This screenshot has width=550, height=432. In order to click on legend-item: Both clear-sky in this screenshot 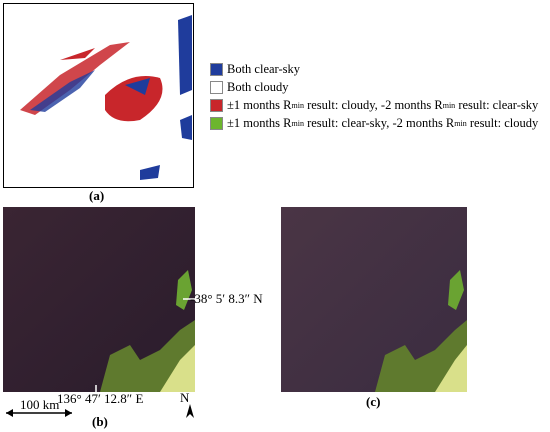, I will do `click(255, 69)`.